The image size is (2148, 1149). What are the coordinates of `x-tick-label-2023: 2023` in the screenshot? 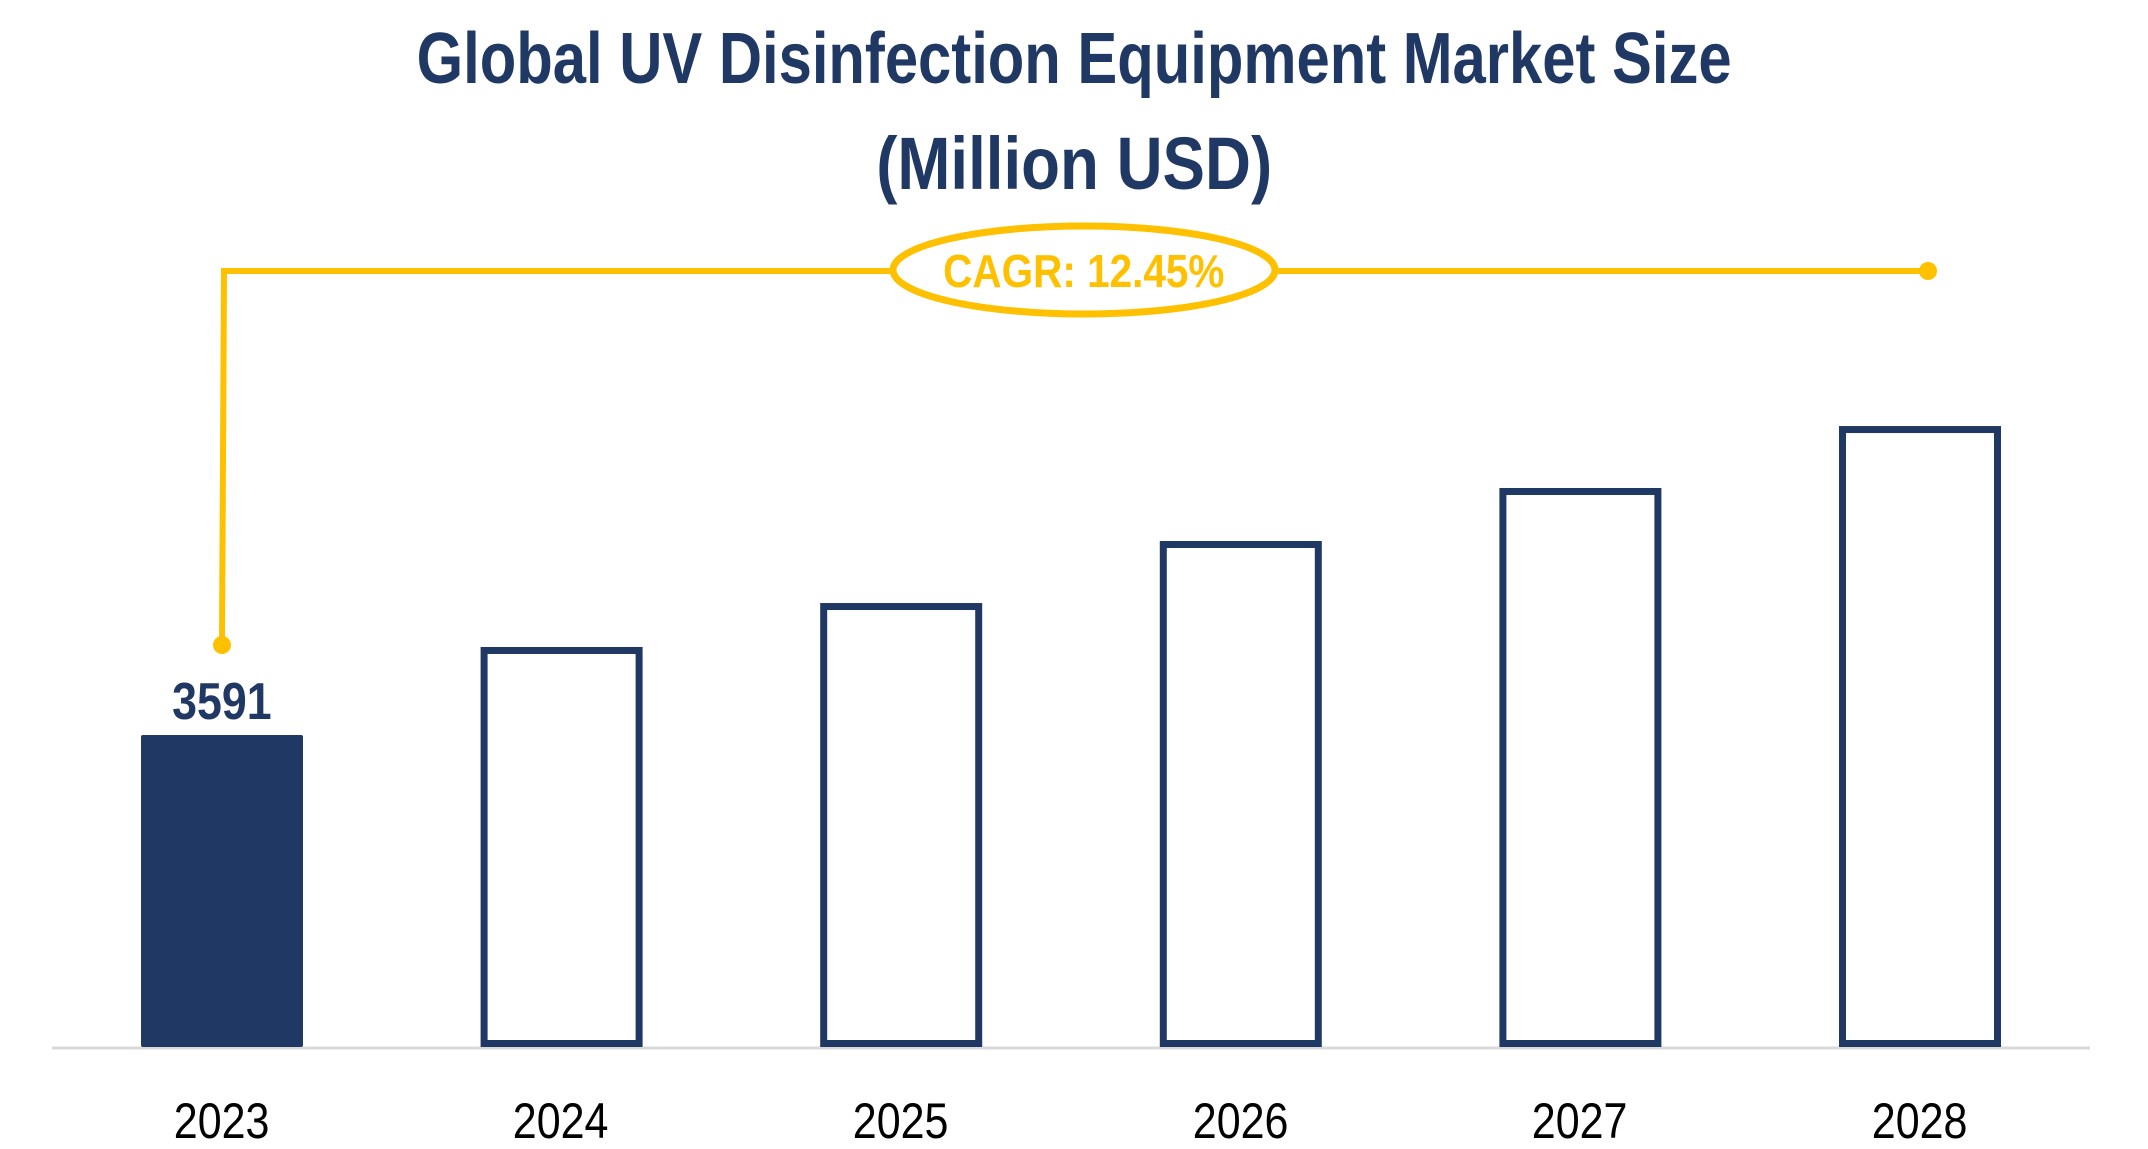 It's located at (222, 1121).